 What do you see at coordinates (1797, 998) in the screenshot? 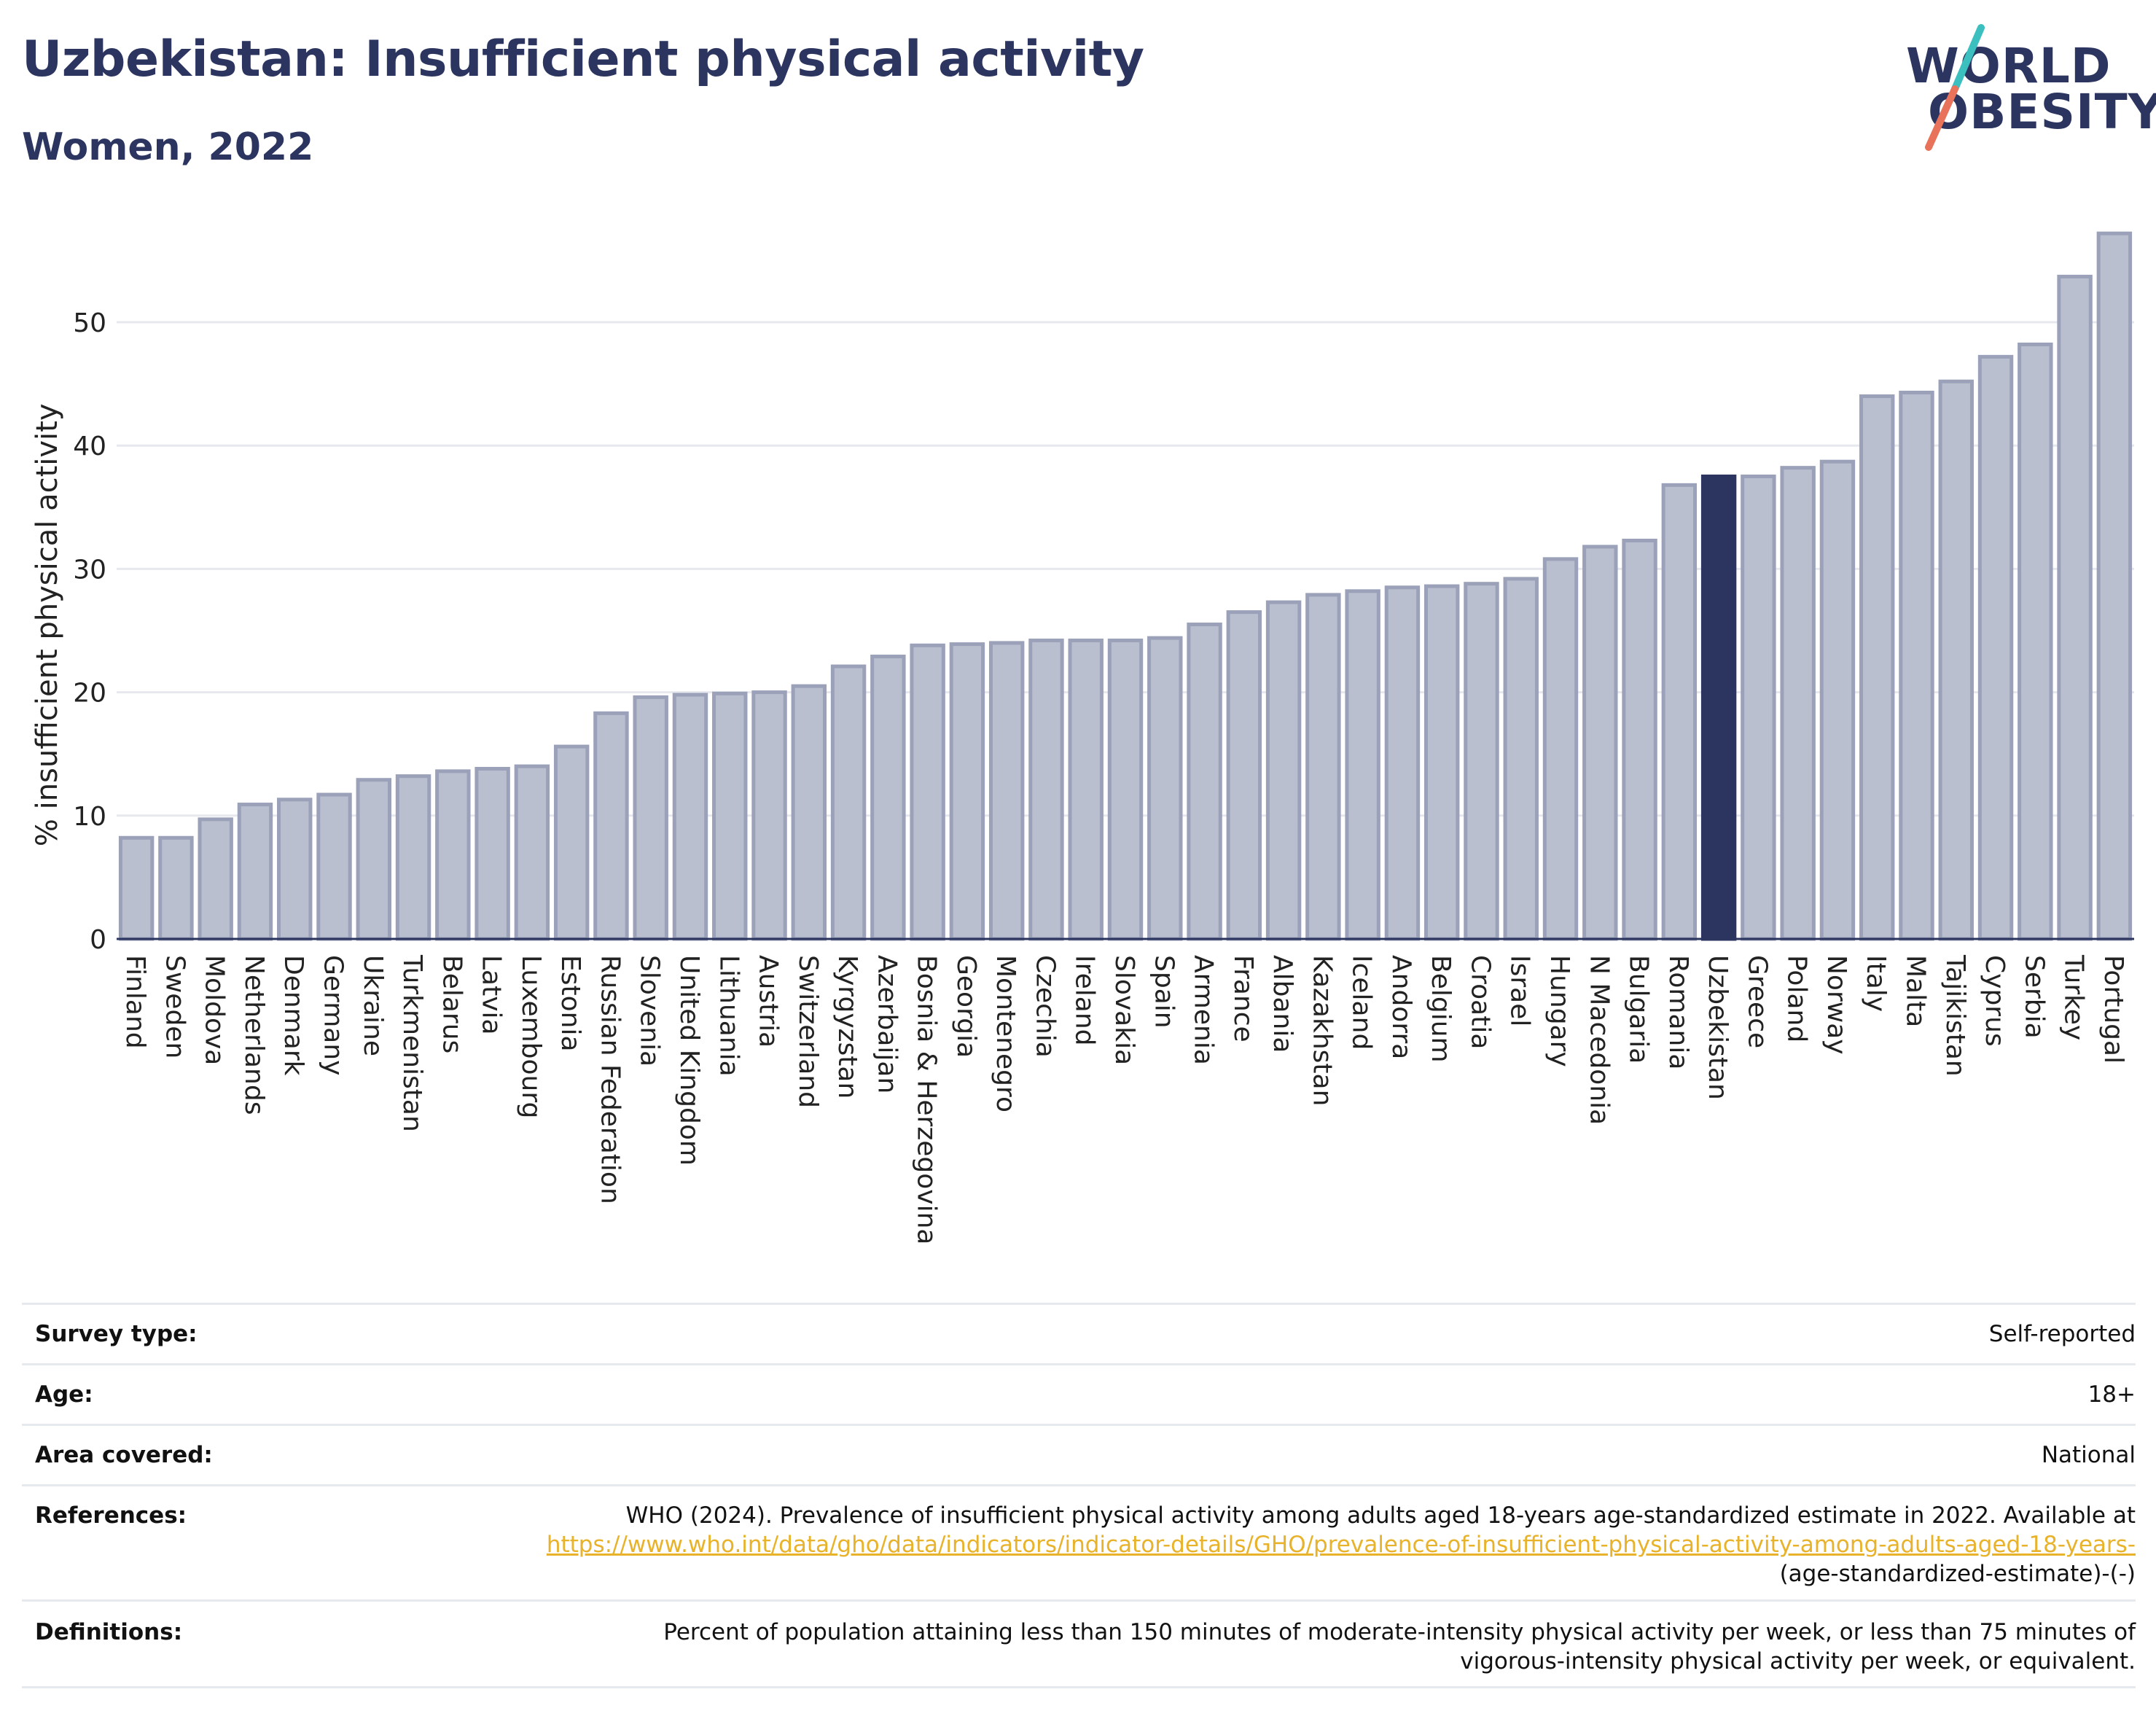
I see `x-tick-label: Poland` at bounding box center [1797, 998].